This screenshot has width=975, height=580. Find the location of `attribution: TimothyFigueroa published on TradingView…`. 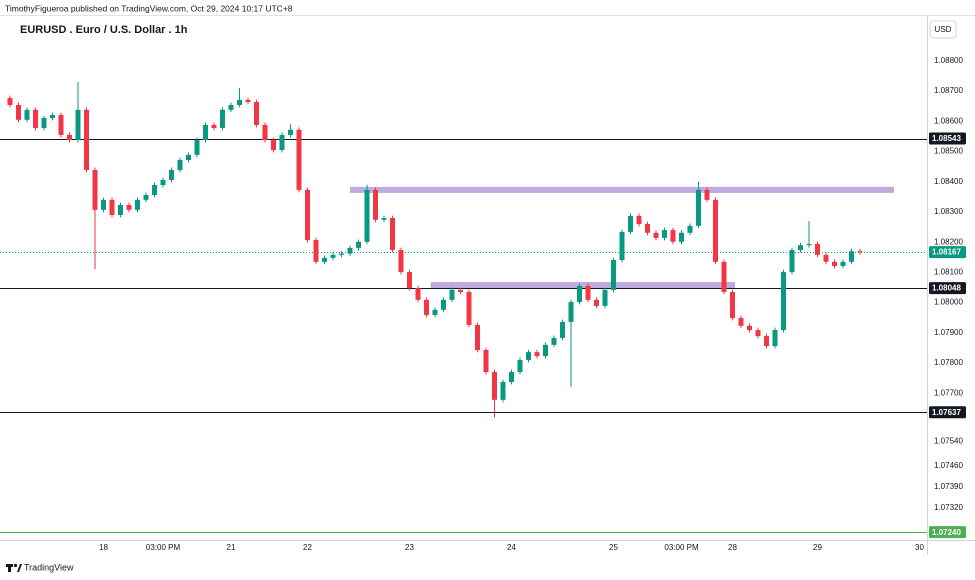

attribution: TimothyFigueroa published on TradingView… is located at coordinates (149, 8).